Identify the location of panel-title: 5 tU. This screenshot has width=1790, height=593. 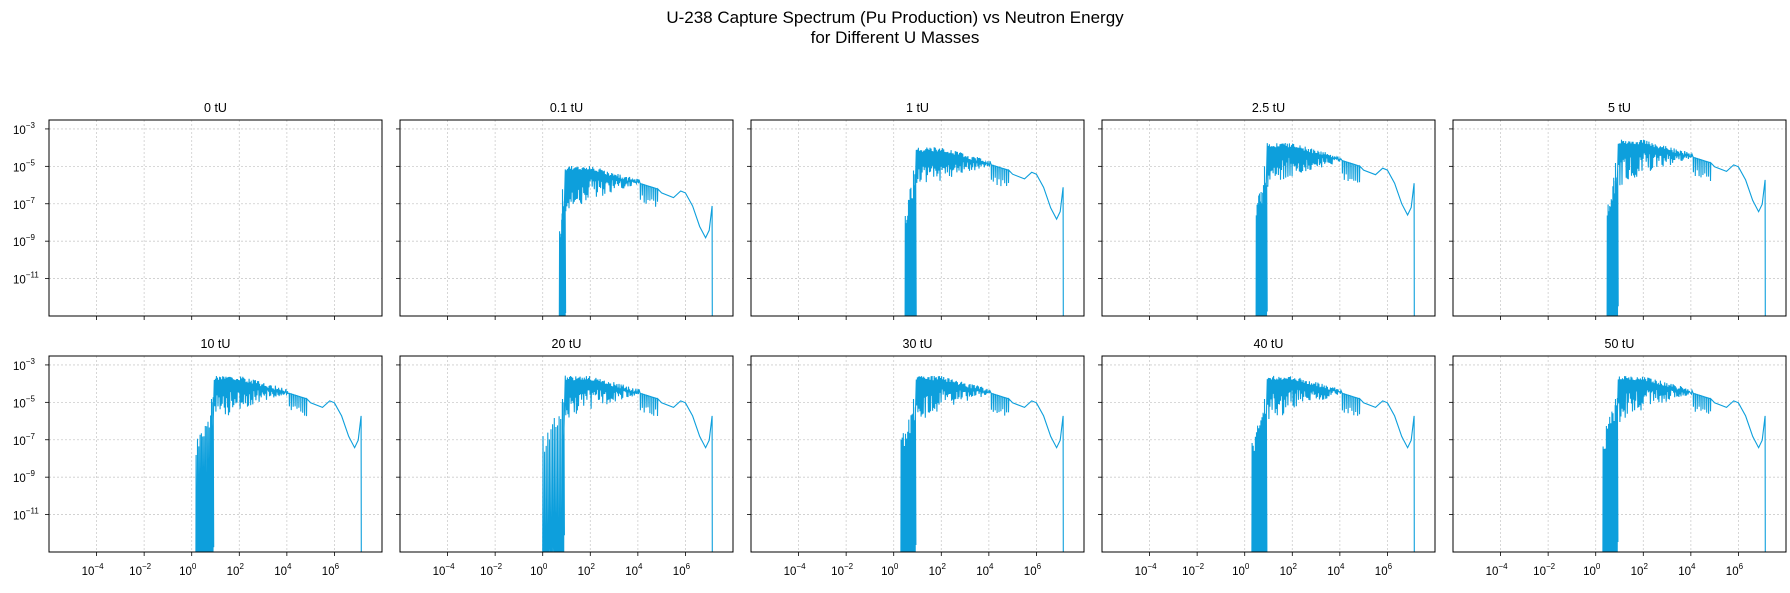
(1619, 108).